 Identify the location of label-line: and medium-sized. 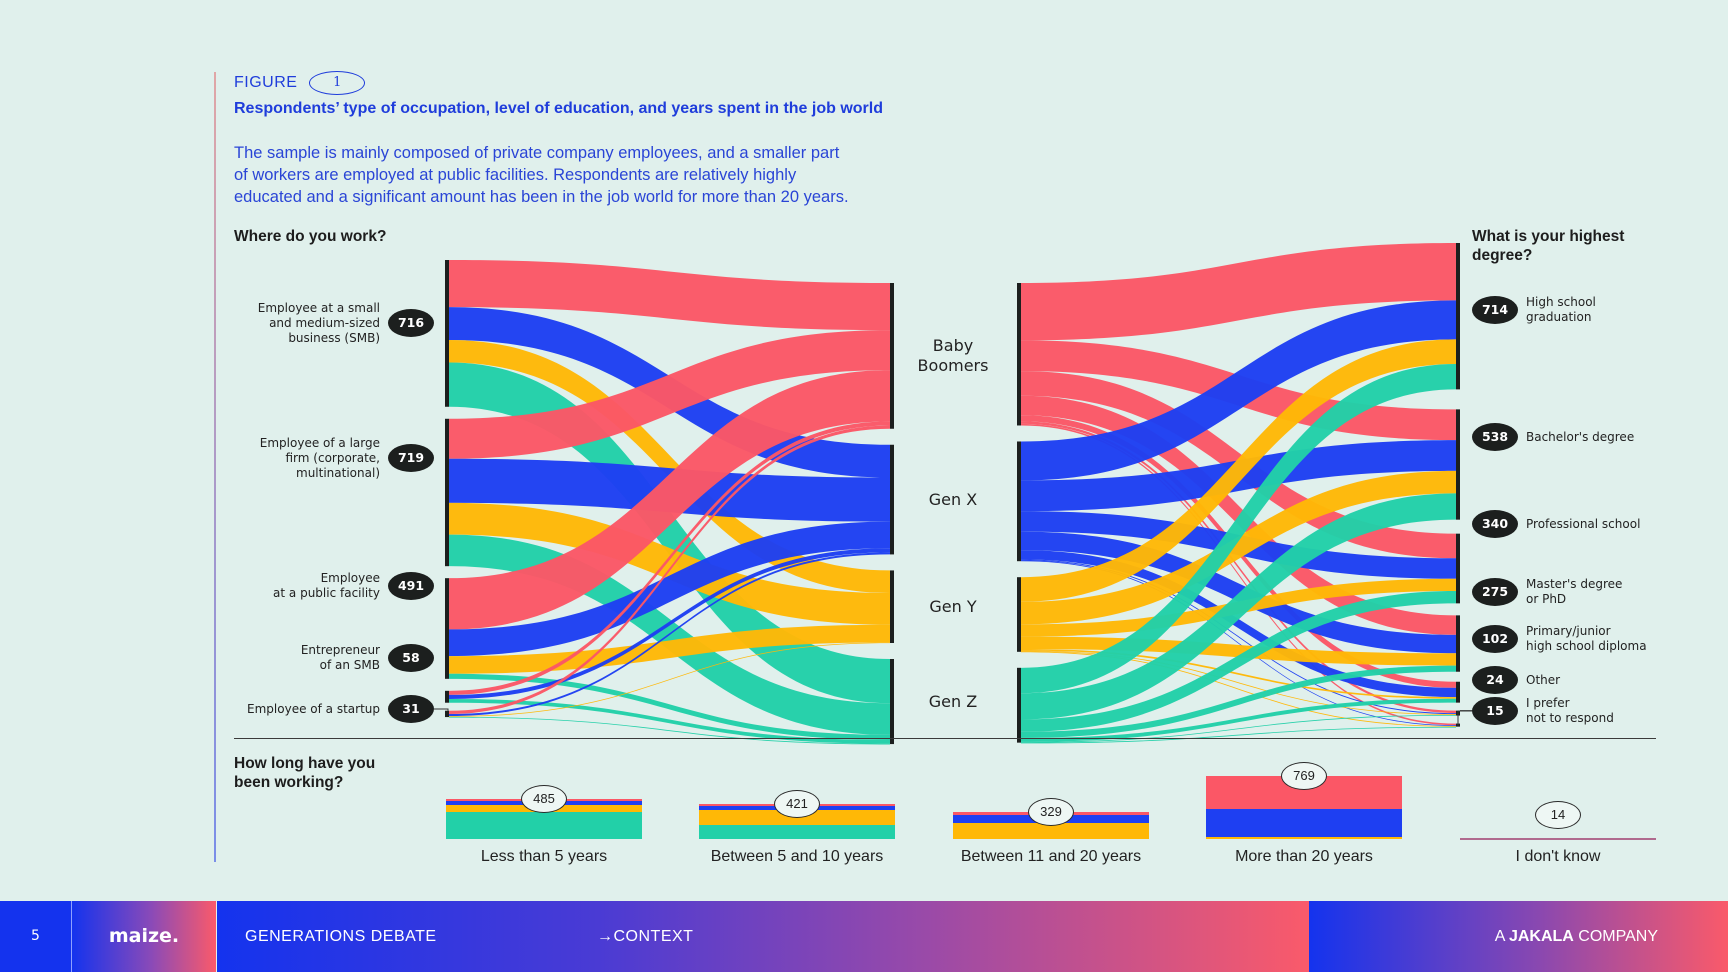
(324, 322).